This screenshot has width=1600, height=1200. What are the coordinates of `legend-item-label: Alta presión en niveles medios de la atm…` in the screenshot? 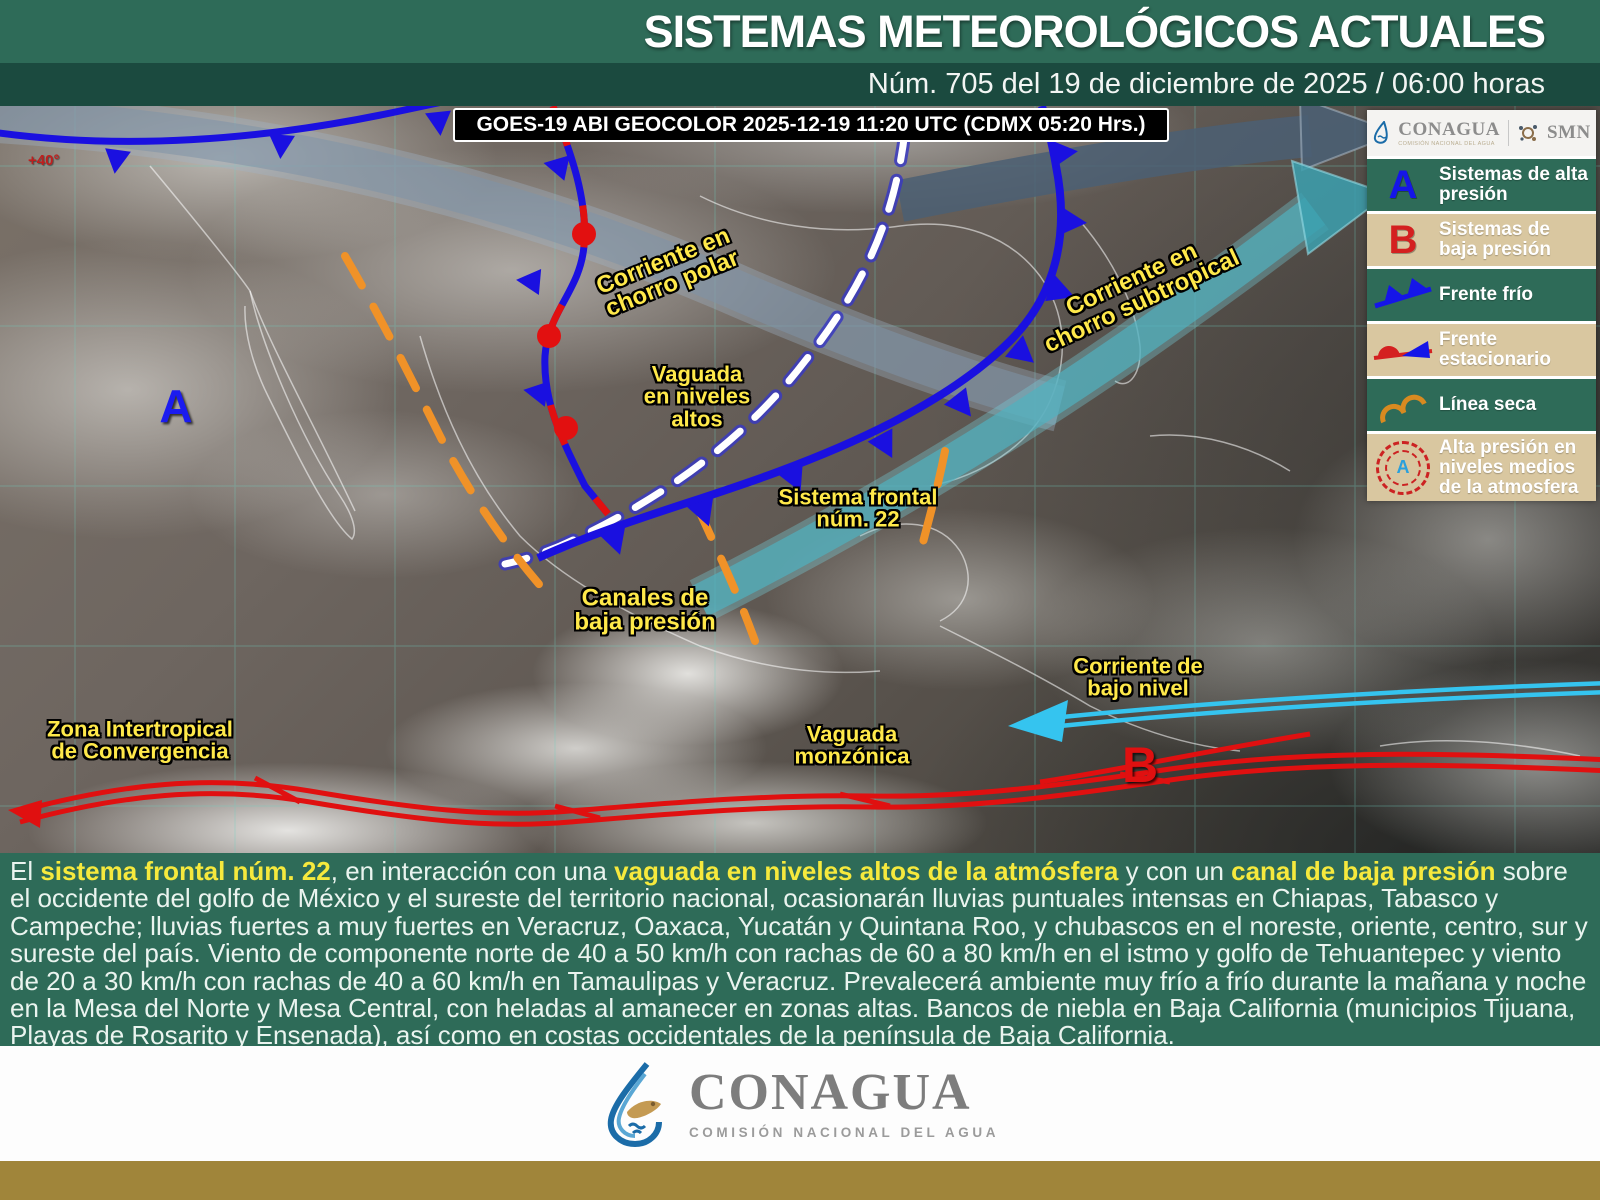 It's located at (1509, 467).